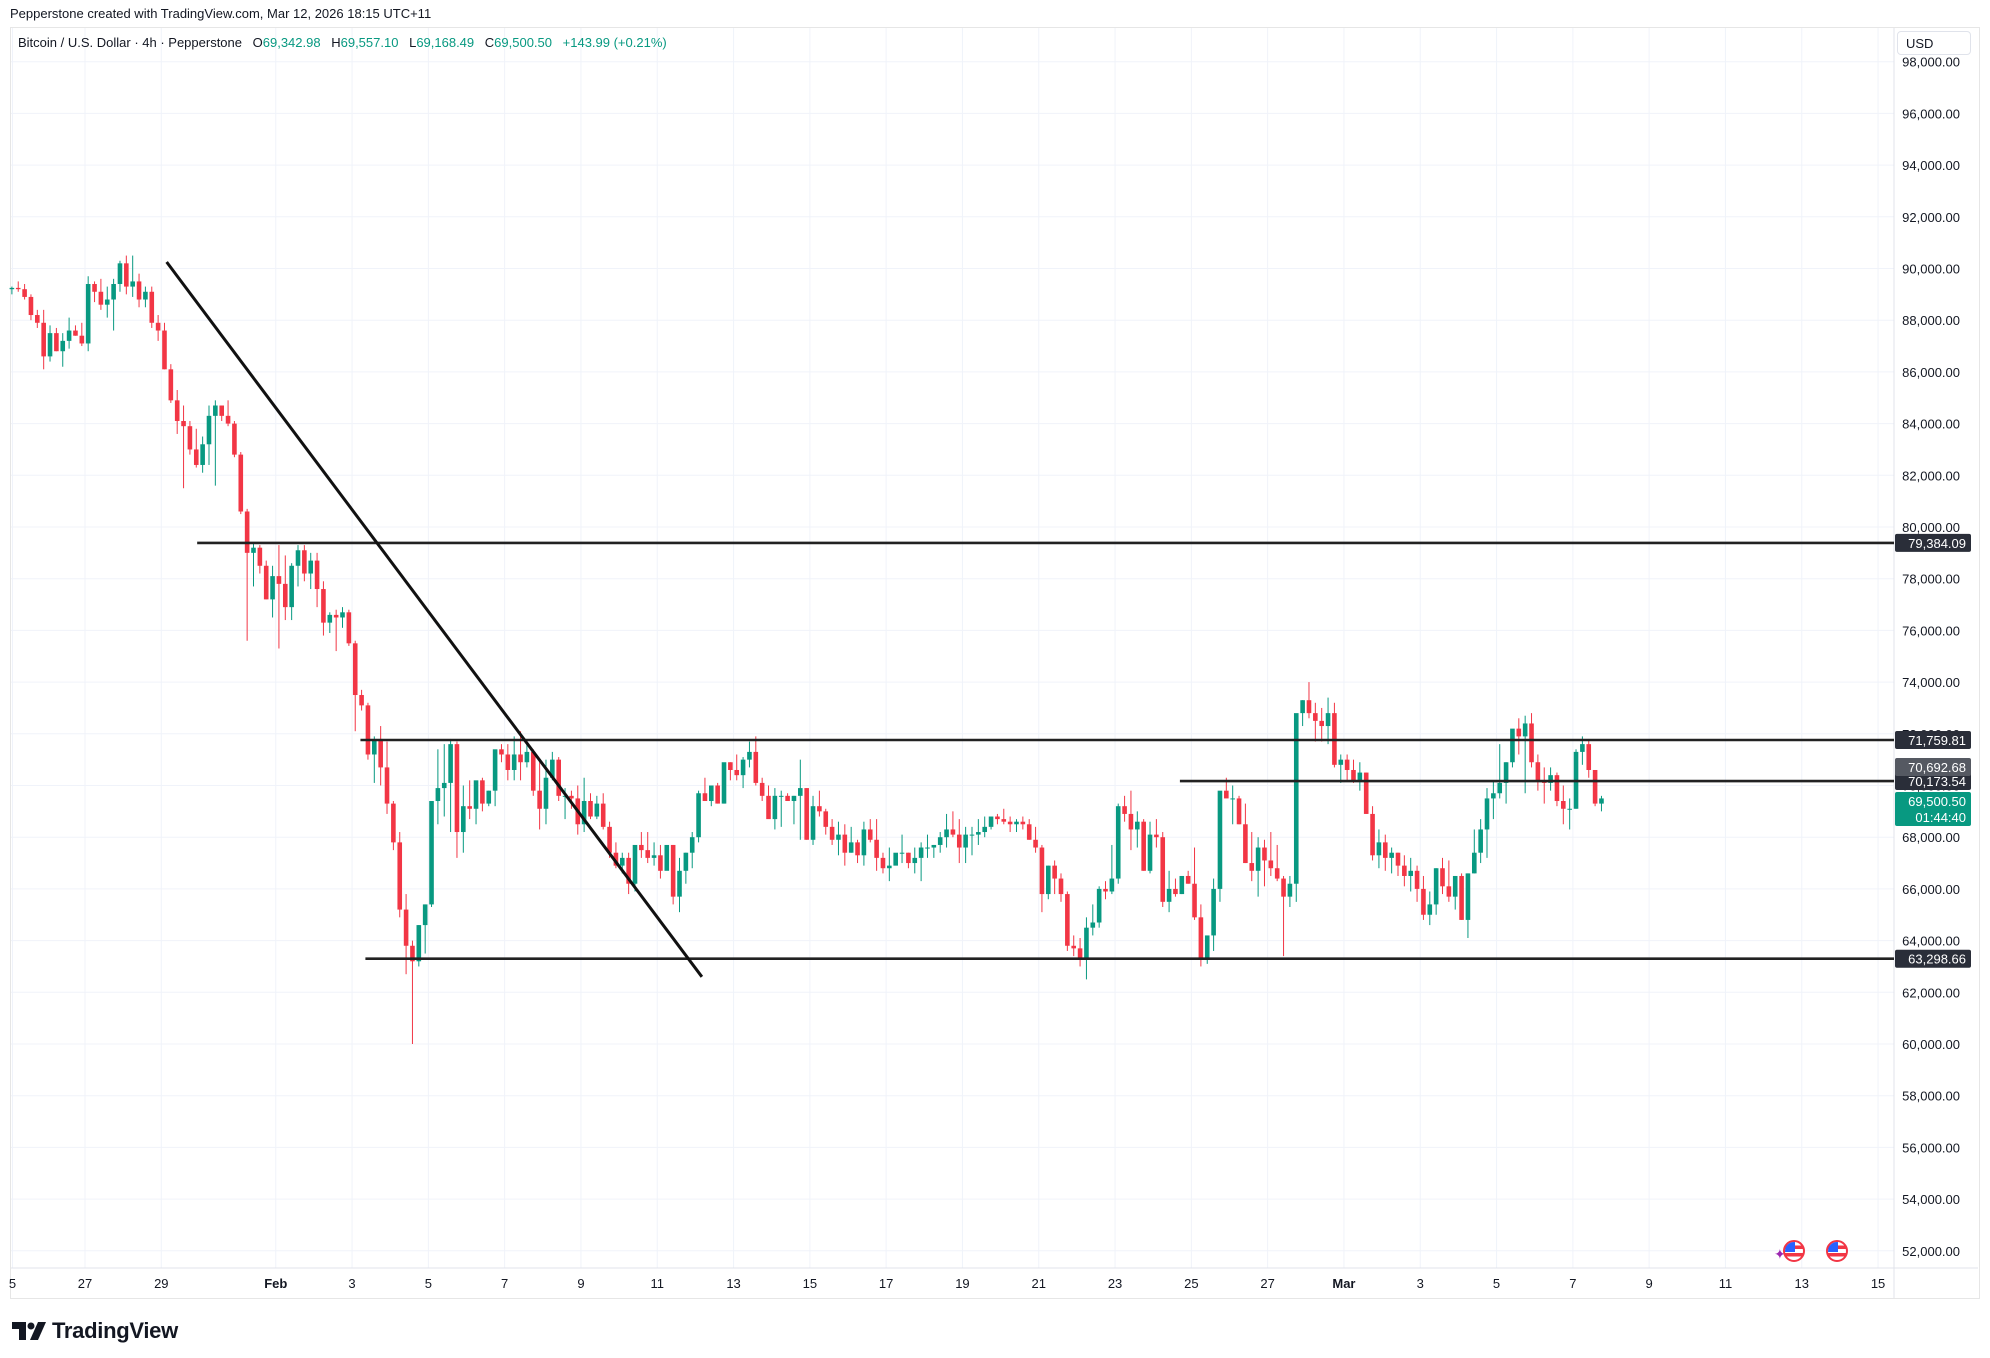  Describe the element at coordinates (29, 1331) in the screenshot. I see `tradingview-logo-icon` at that location.